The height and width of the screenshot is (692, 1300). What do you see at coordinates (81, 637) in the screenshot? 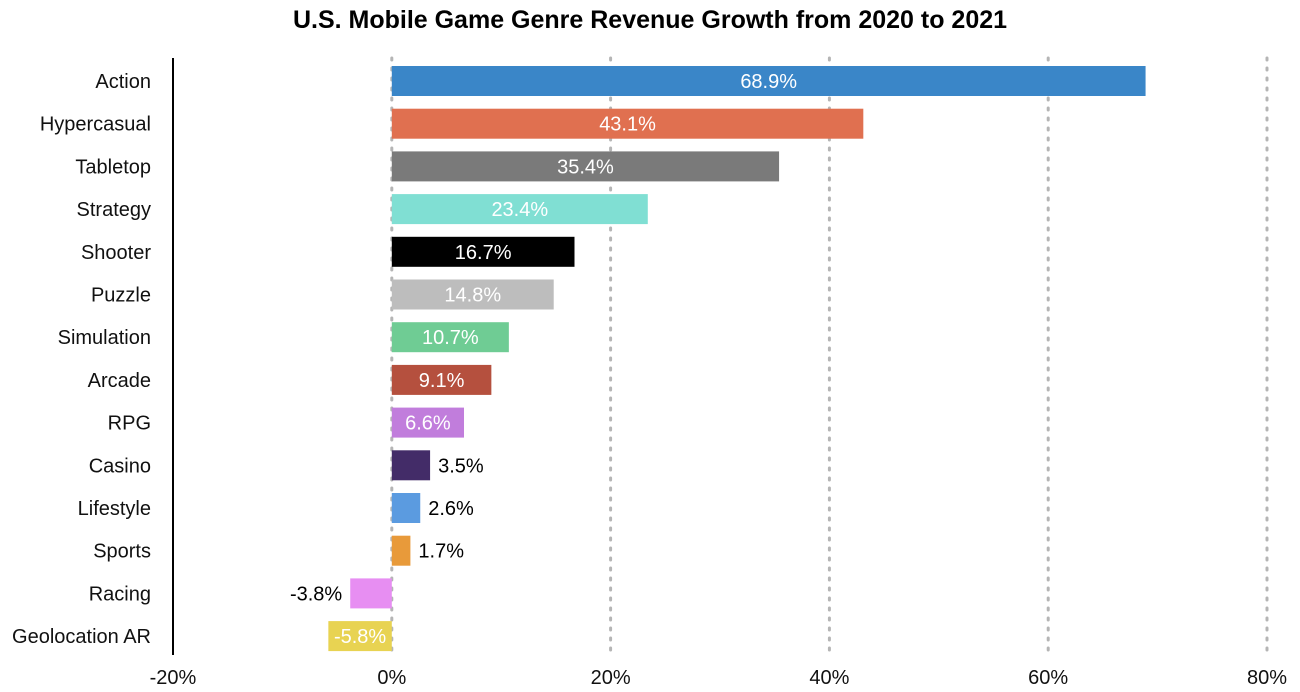
I see `category-label: Geolocation AR` at bounding box center [81, 637].